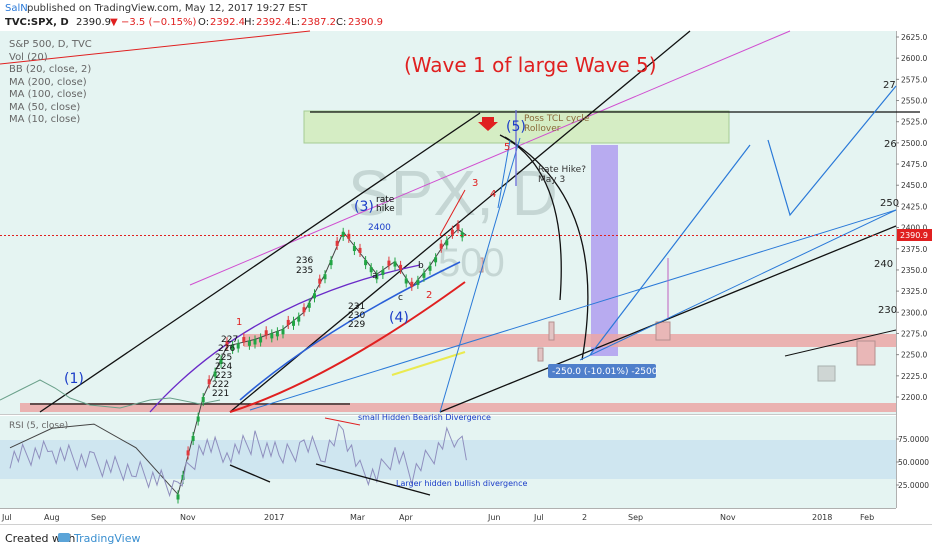 This screenshot has width=932, height=551. What do you see at coordinates (914, 122) in the screenshot?
I see `price-tick-label: 2525.0` at bounding box center [914, 122].